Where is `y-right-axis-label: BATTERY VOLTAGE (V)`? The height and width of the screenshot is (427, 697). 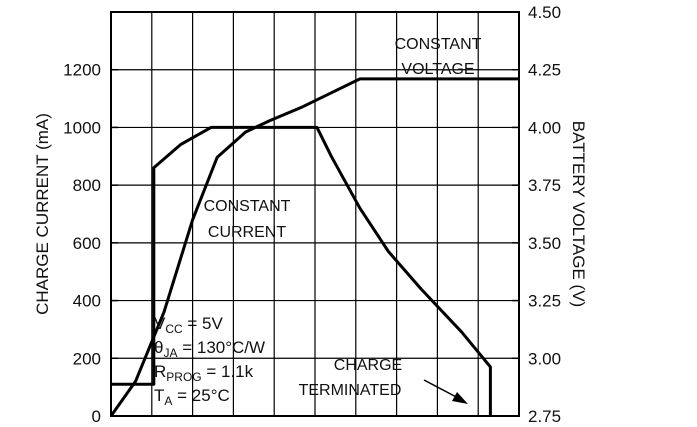
y-right-axis-label: BATTERY VOLTAGE (V) is located at coordinates (578, 214).